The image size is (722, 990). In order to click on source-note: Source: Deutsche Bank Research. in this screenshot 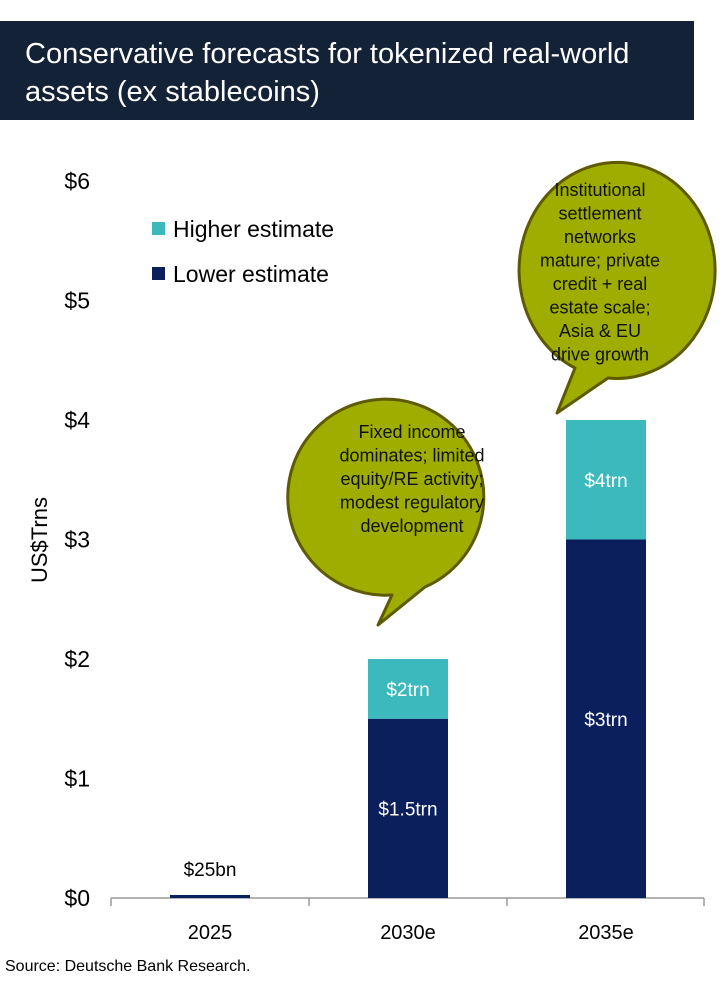, I will do `click(128, 966)`.